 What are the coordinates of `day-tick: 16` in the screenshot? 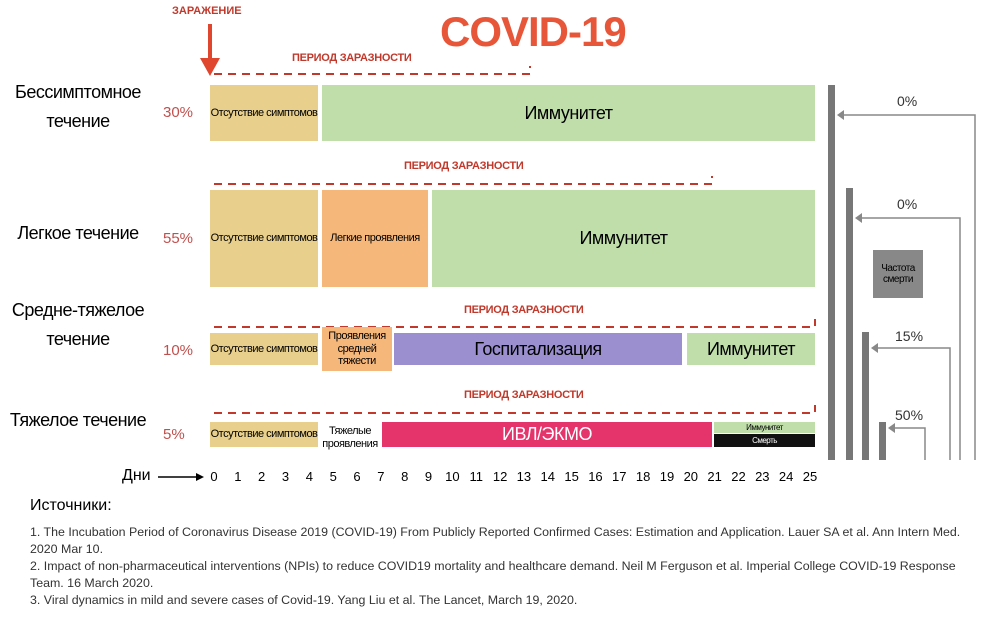 It's located at (595, 476).